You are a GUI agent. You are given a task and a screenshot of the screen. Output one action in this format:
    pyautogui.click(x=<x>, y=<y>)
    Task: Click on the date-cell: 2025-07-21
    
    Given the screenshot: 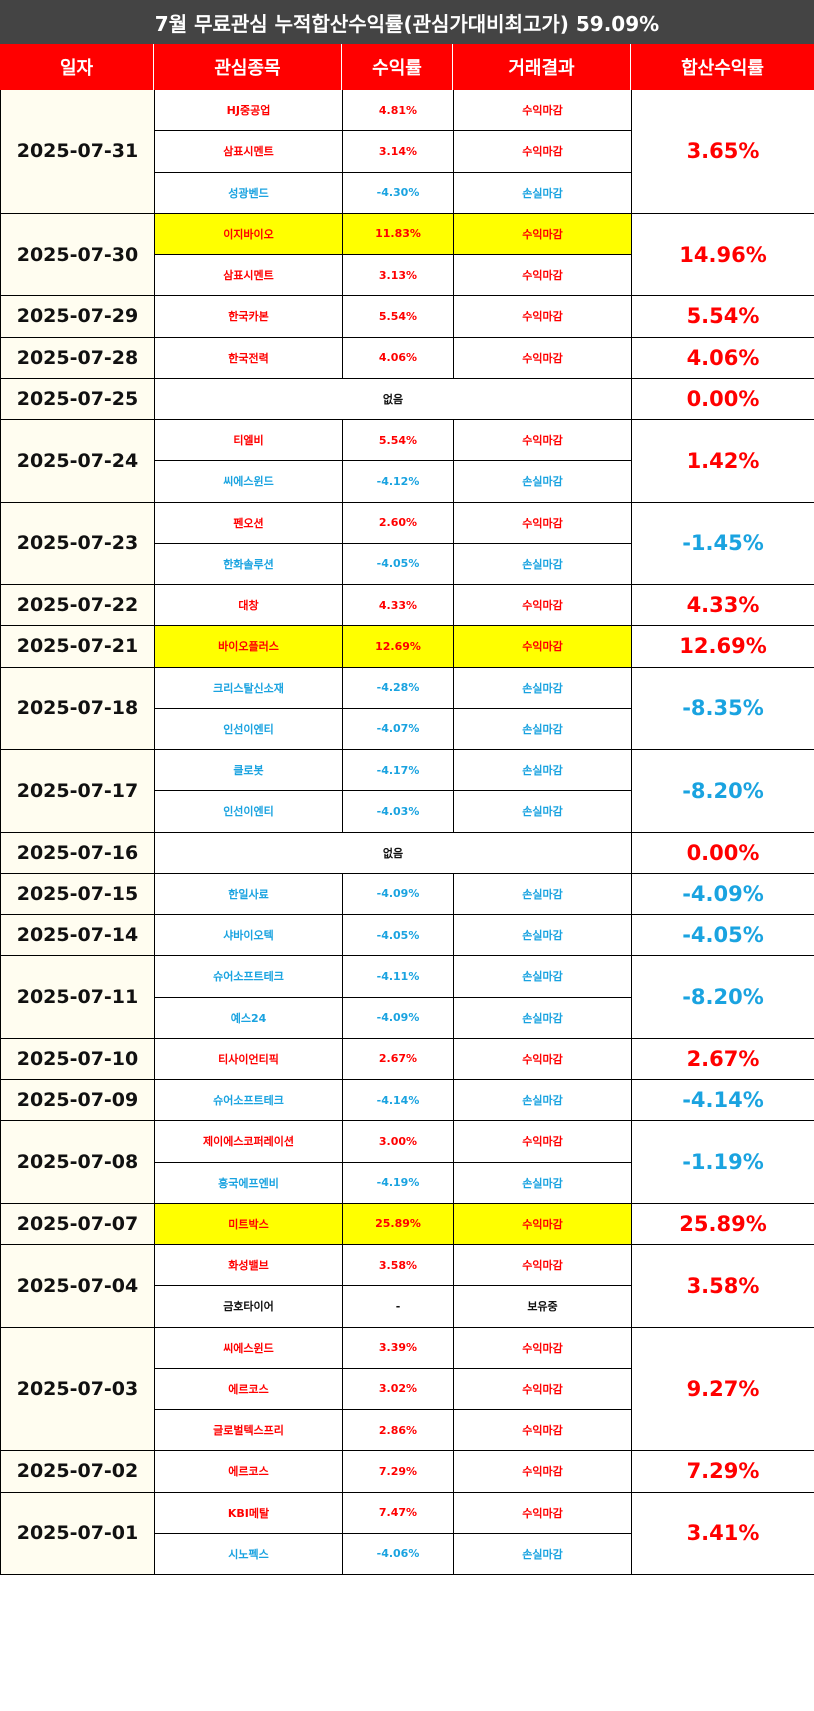 What is the action you would take?
    pyautogui.click(x=78, y=647)
    